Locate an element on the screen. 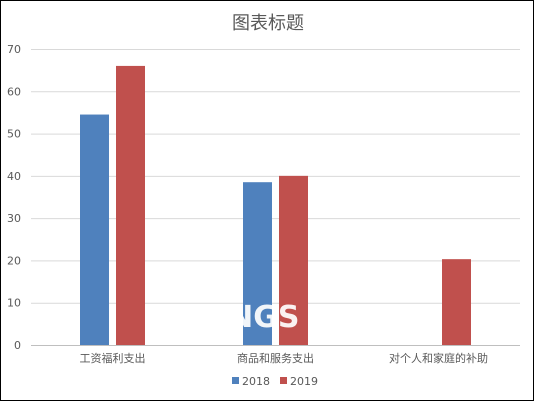 The width and height of the screenshot is (536, 406). y-tick-label: 0 is located at coordinates (17, 345).